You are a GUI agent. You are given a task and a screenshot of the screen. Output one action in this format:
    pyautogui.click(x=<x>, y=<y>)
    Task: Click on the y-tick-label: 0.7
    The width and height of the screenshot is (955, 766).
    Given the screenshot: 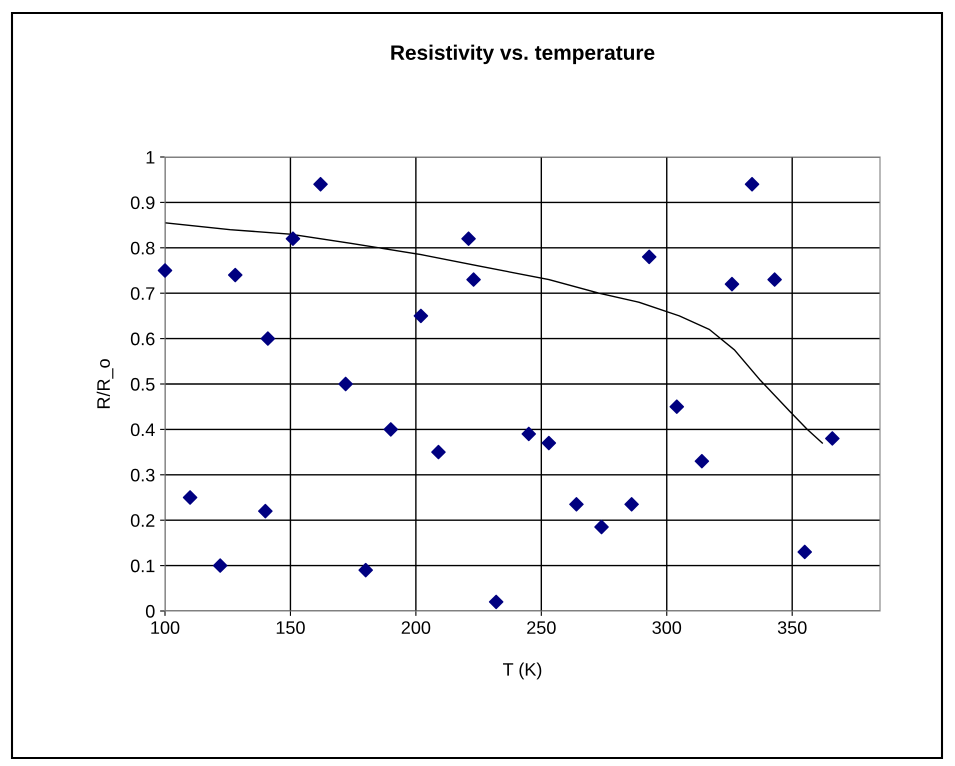 What is the action you would take?
    pyautogui.click(x=142, y=293)
    